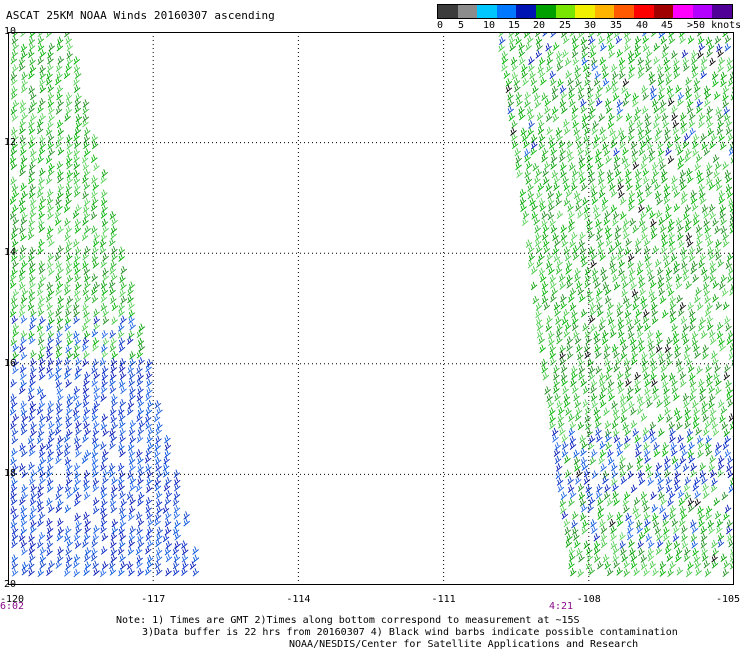 The image size is (740, 650). I want to click on longitude-tick-label: -114, so click(298, 599).